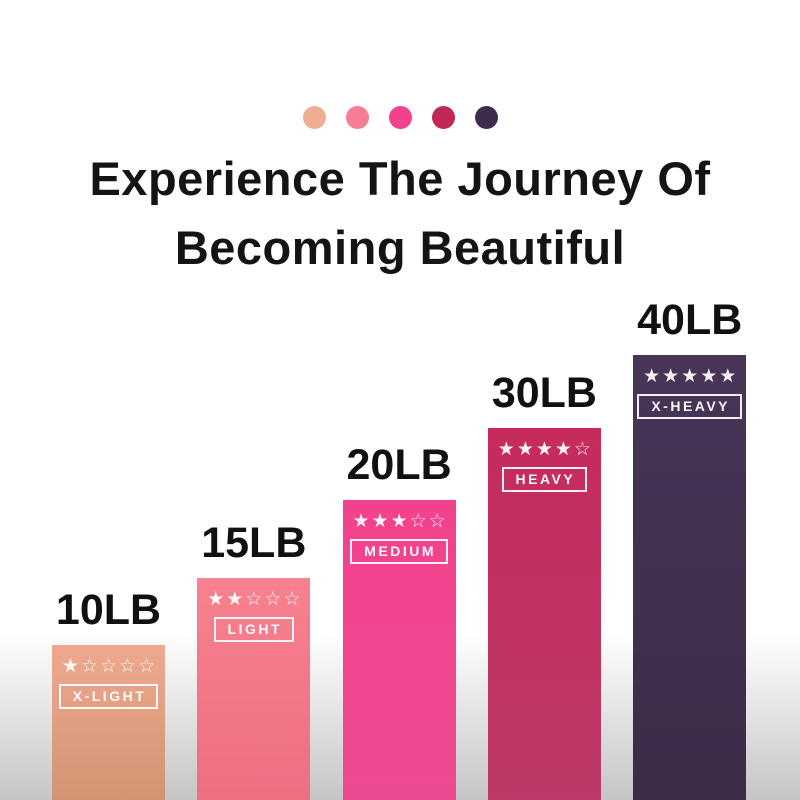 The width and height of the screenshot is (800, 800). Describe the element at coordinates (254, 689) in the screenshot. I see `bar: ★★☆☆☆ LIGHT` at that location.